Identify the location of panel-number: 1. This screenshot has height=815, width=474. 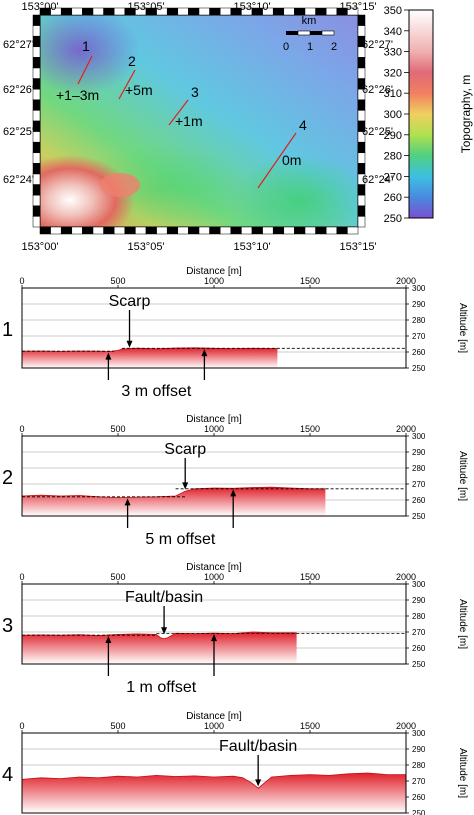
(7, 330).